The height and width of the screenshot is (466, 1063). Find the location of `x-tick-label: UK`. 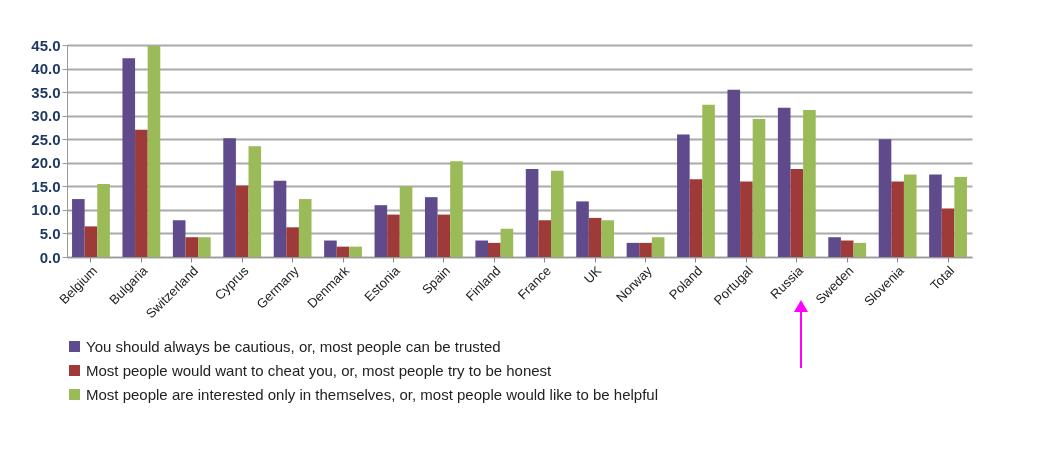

x-tick-label: UK is located at coordinates (592, 274).